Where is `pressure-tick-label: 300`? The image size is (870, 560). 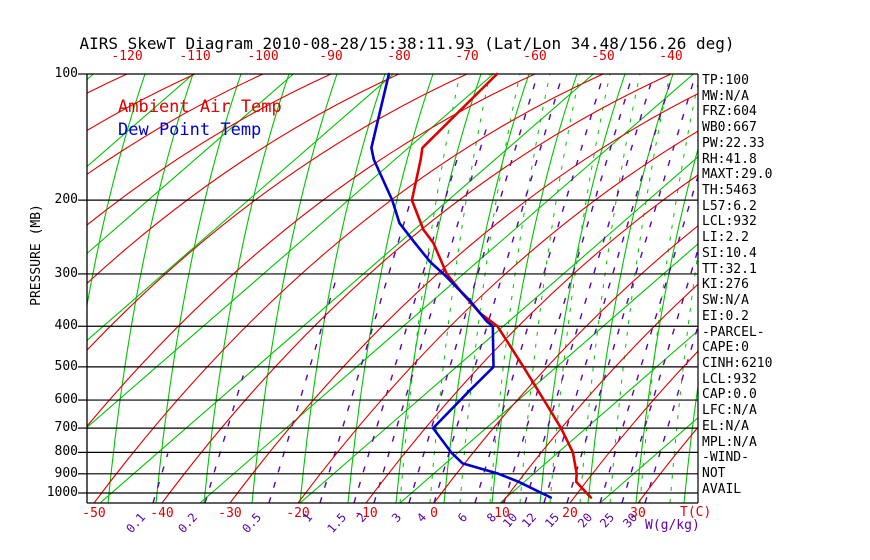
pressure-tick-label: 300 is located at coordinates (66, 273).